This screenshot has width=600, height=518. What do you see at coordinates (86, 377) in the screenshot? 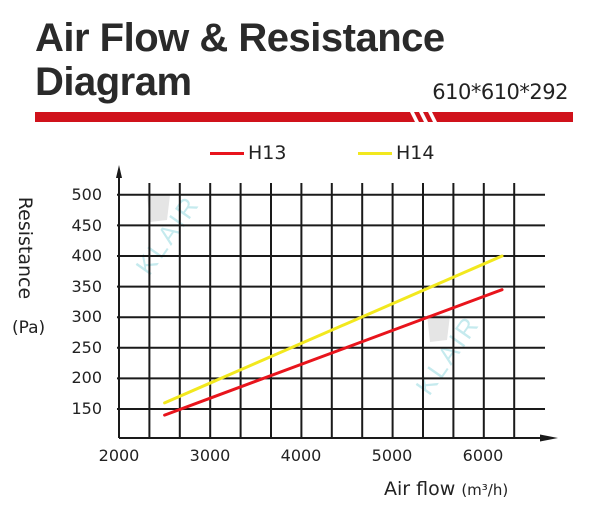
I see `y-tick-200: 200` at bounding box center [86, 377].